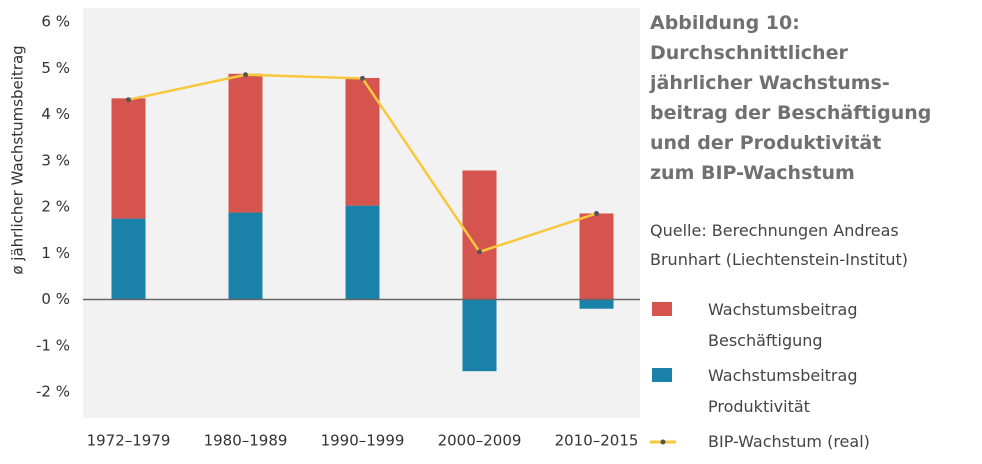 This screenshot has height=464, width=982. I want to click on x-tick-label: 2010–2015, so click(597, 441).